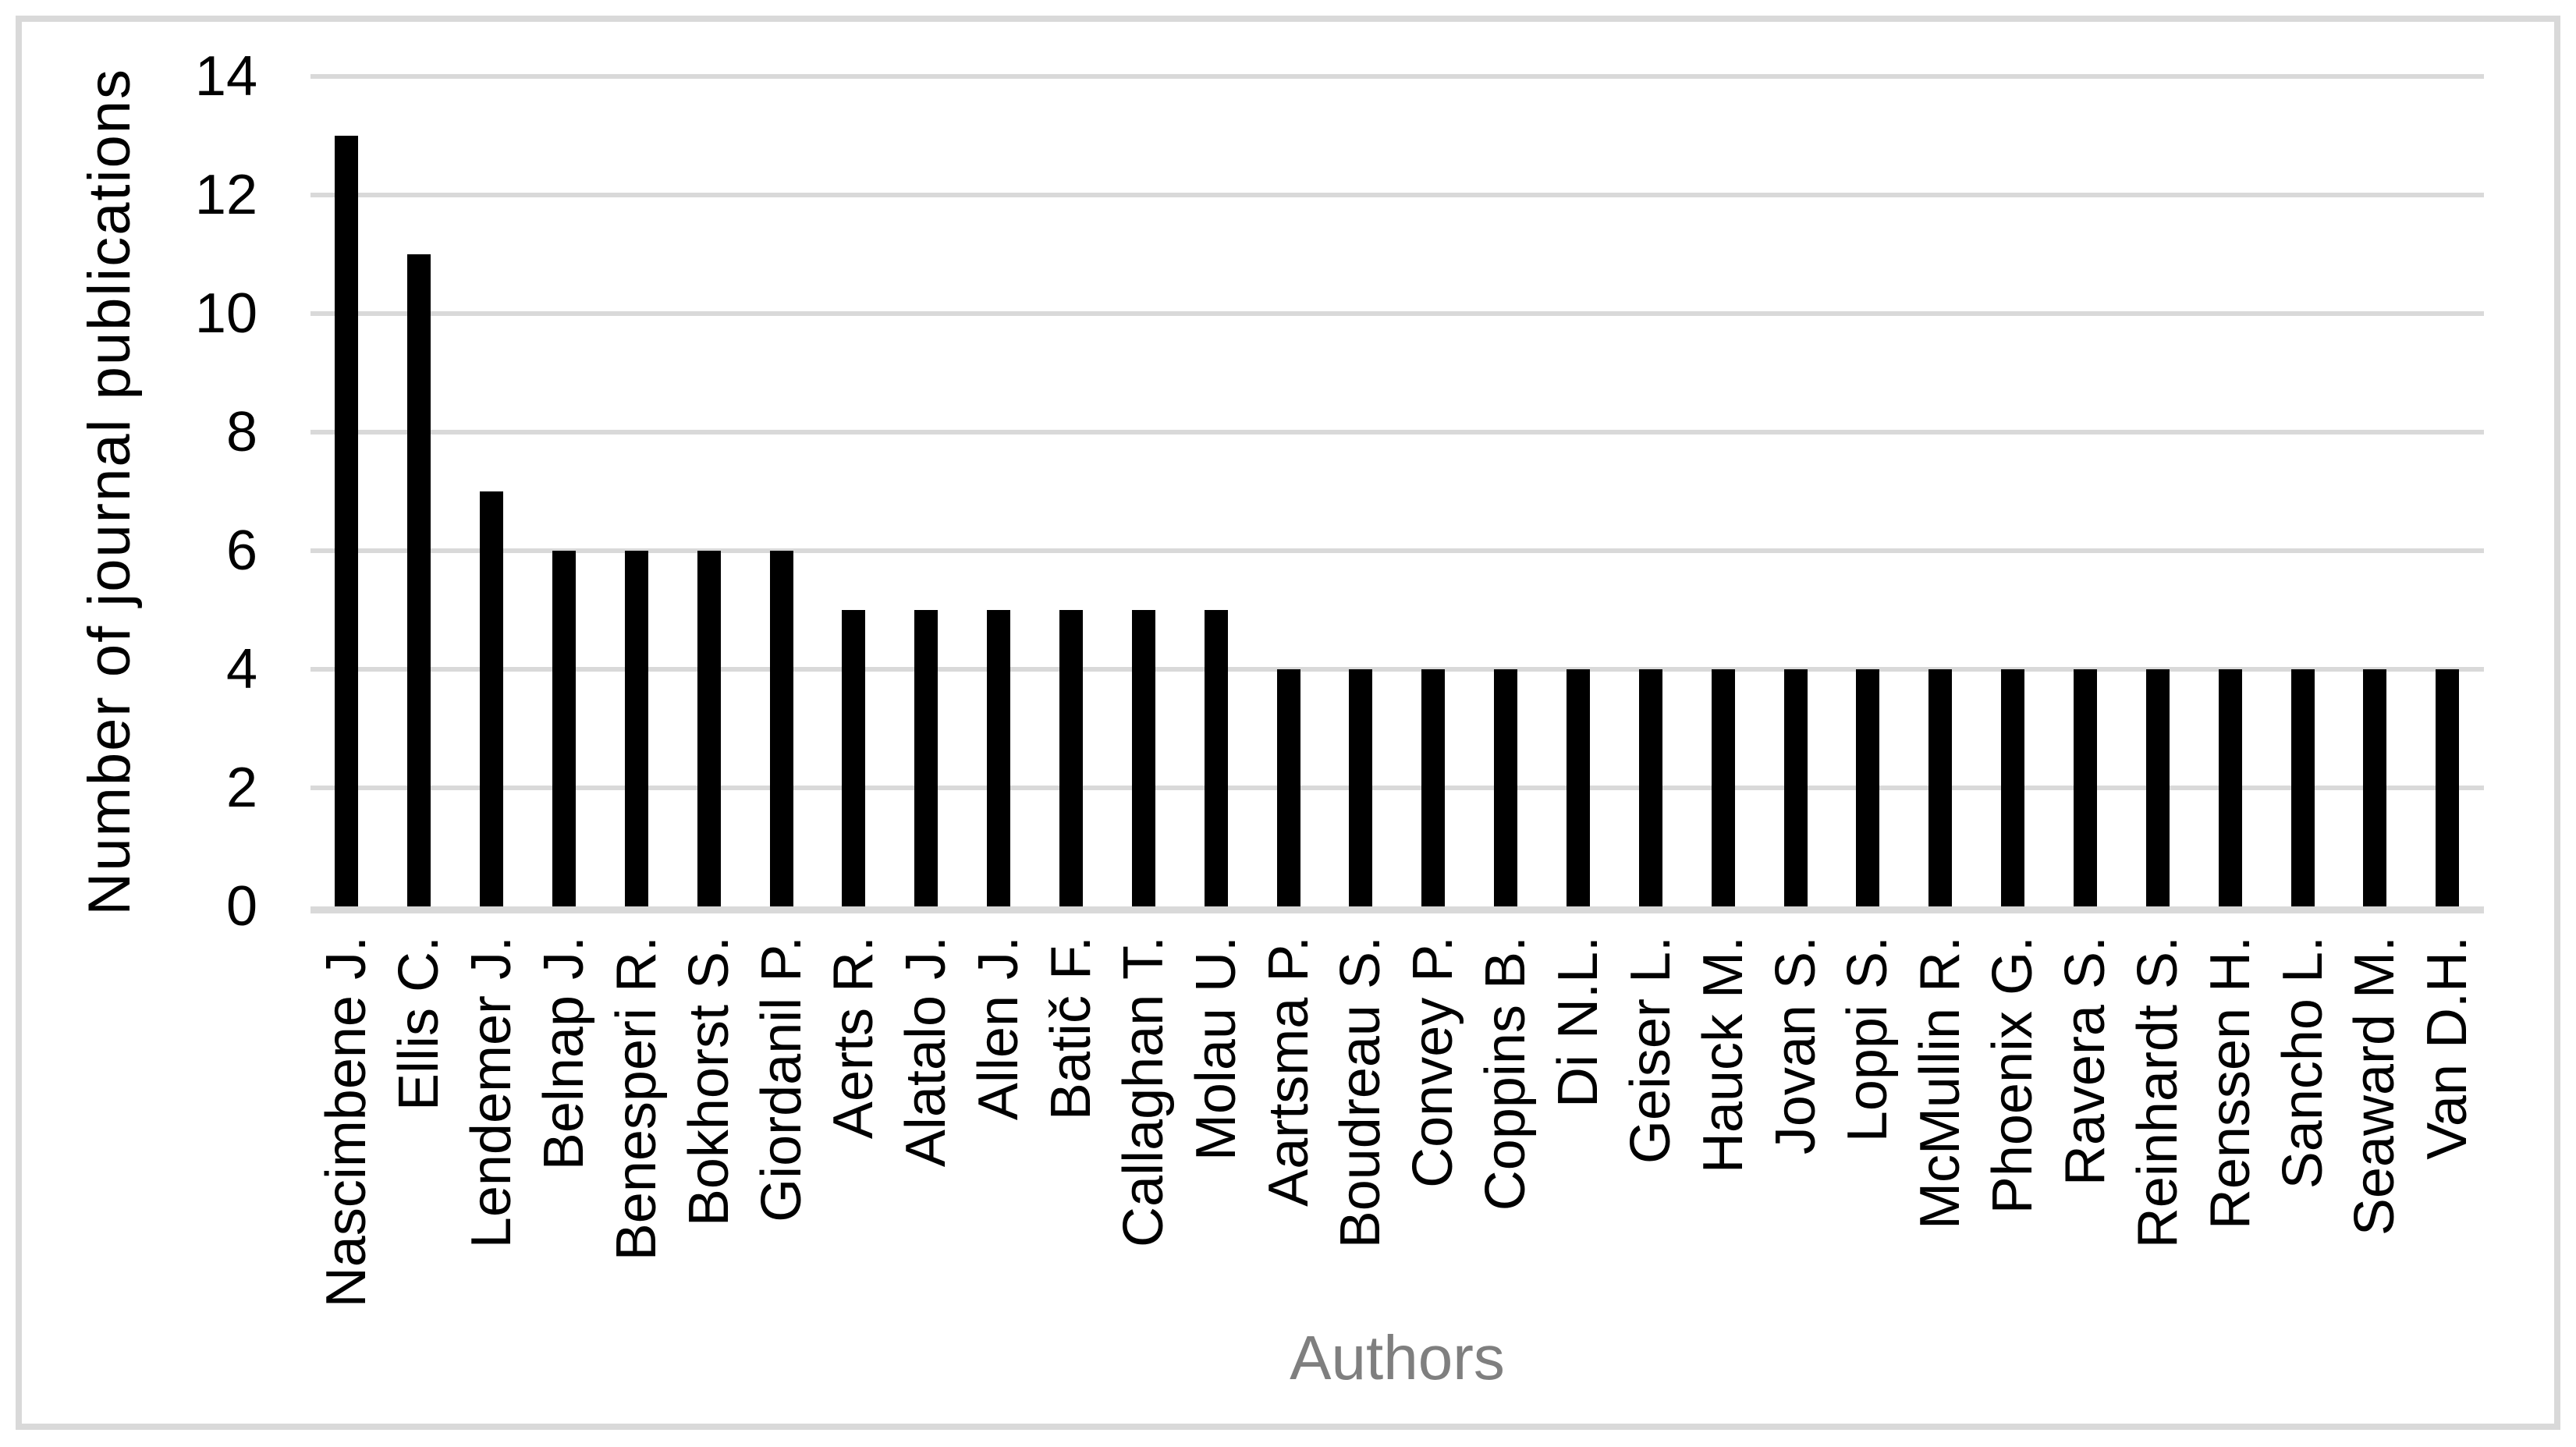 The image size is (2576, 1447). I want to click on x-tick-label: Ellis C., so click(419, 1024).